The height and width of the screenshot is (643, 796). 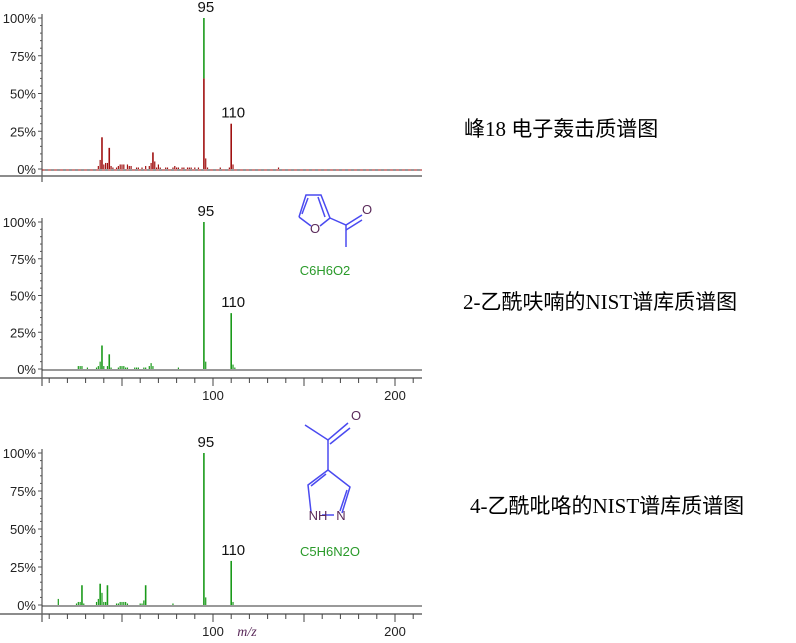 I want to click on pyrazole-left, so click(x=318, y=491).